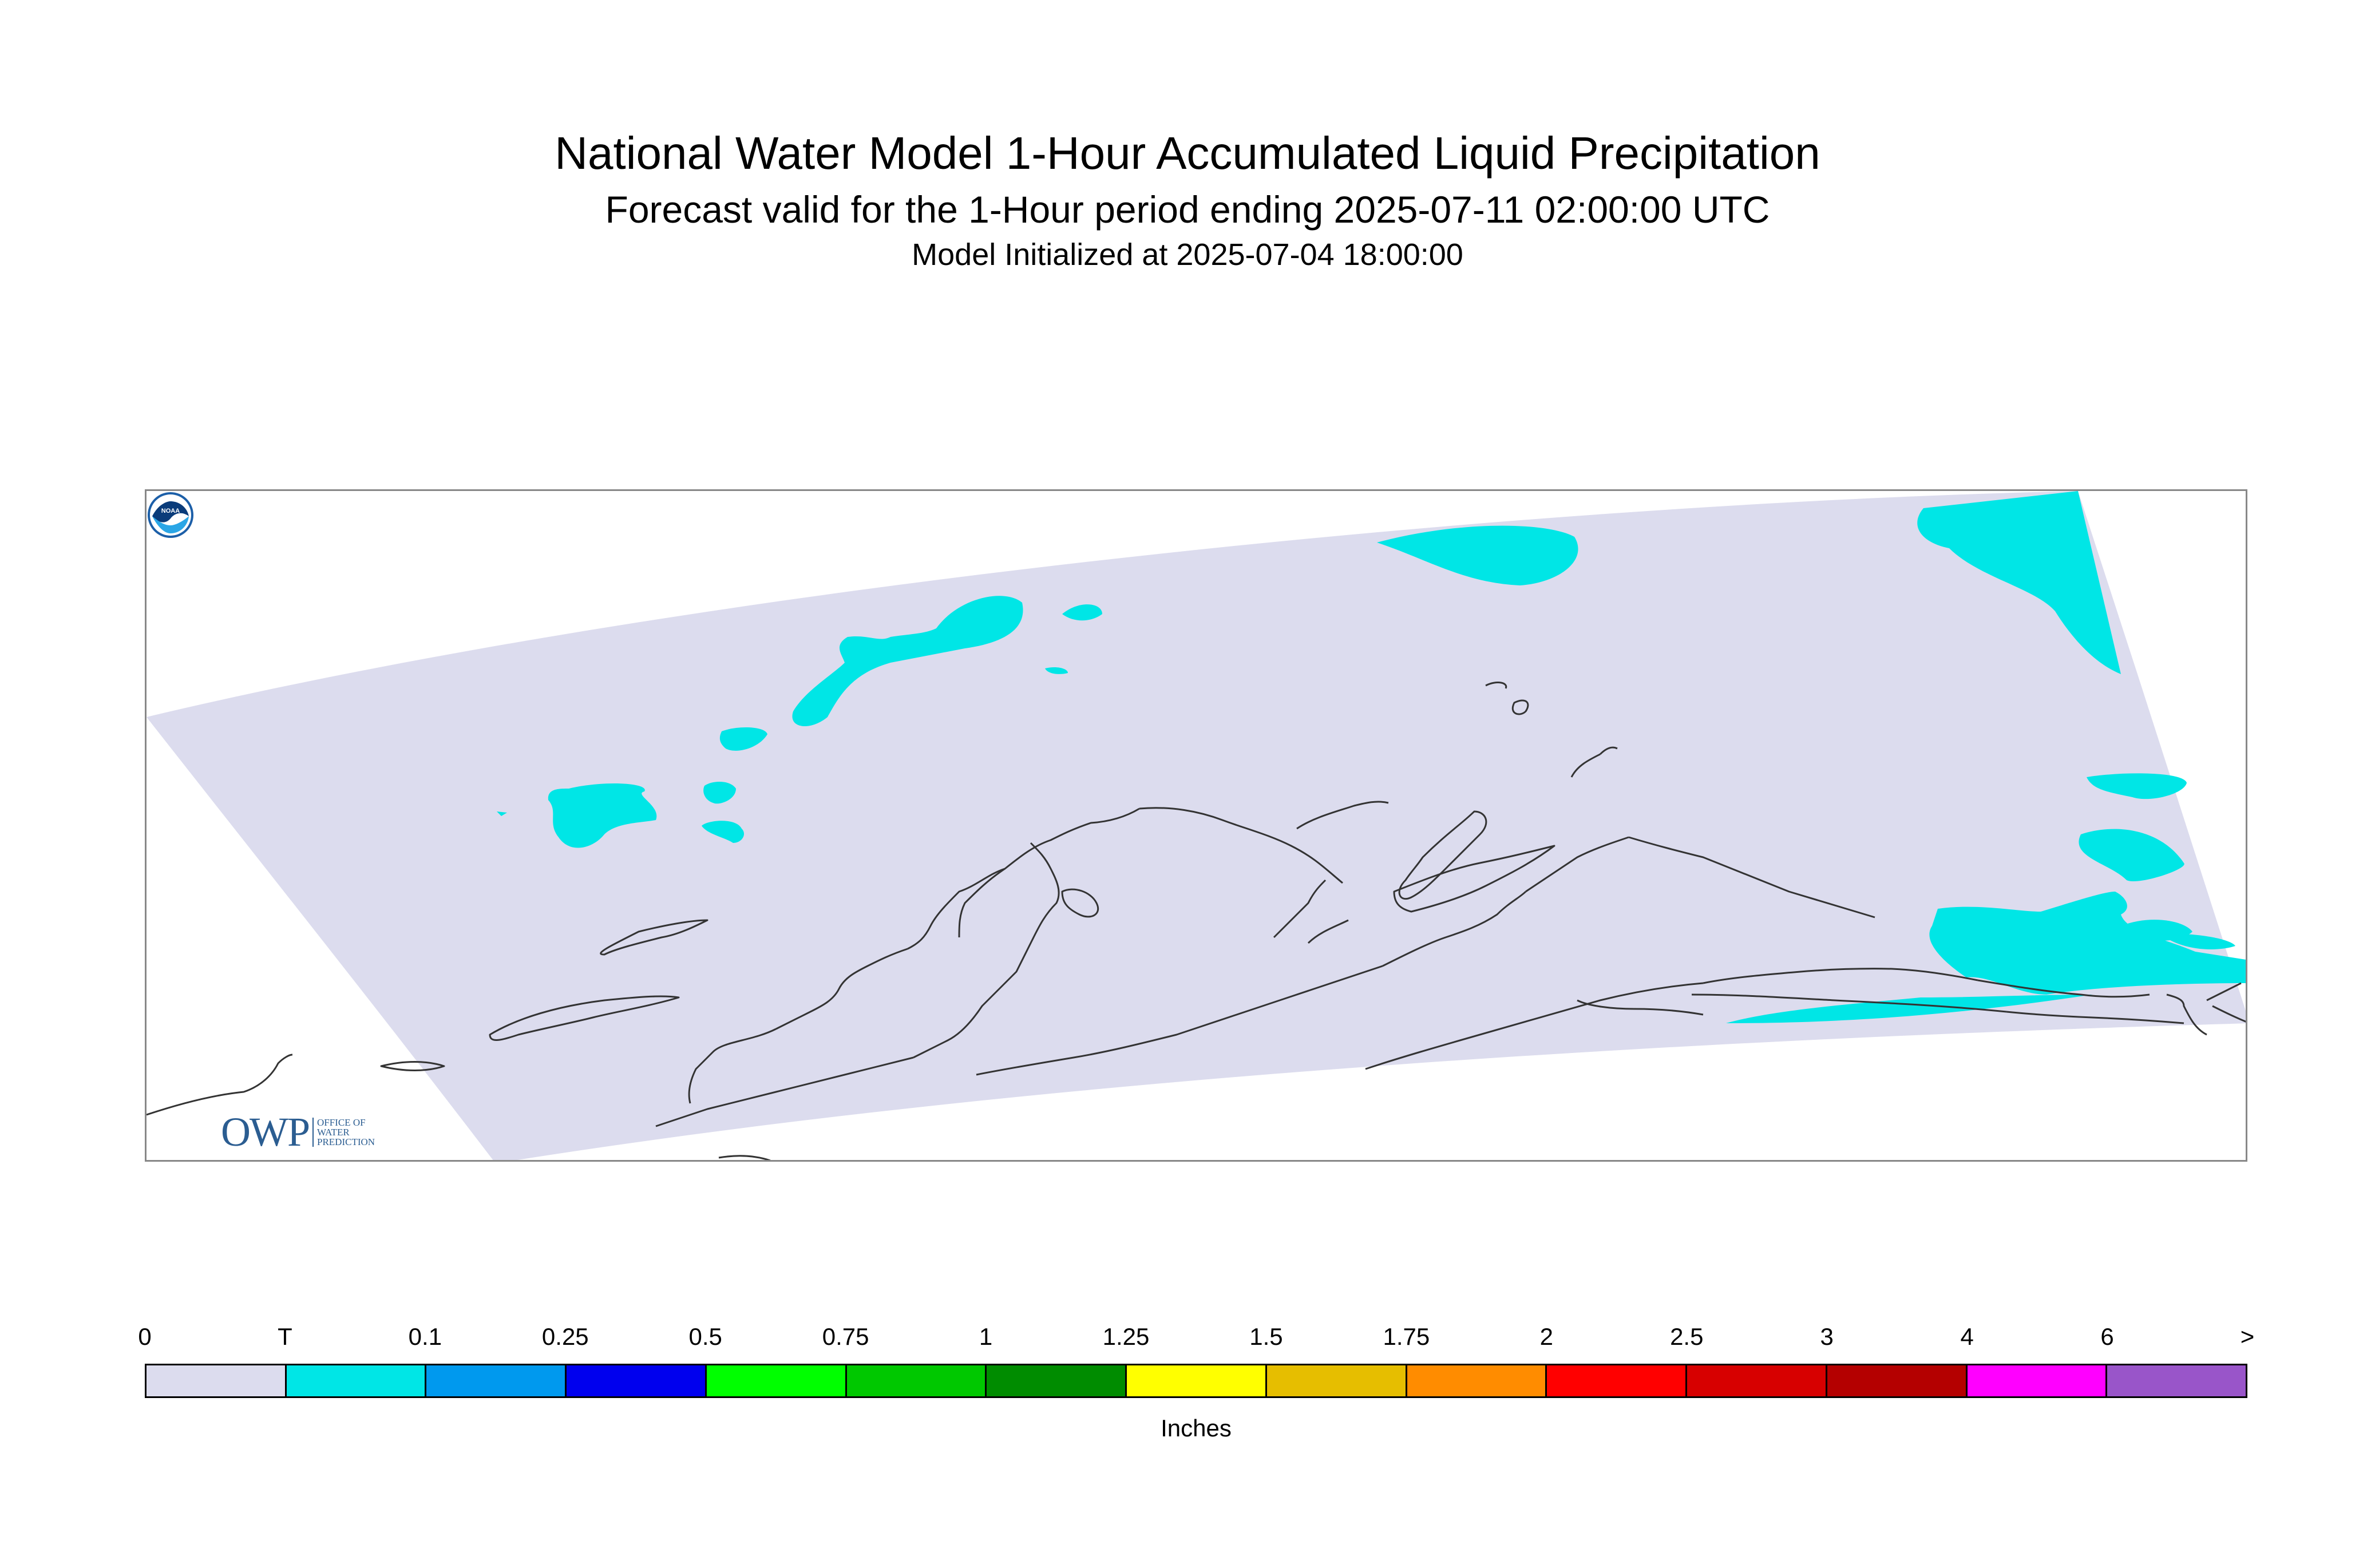 Image resolution: width=2375 pixels, height=1568 pixels. What do you see at coordinates (1967, 1336) in the screenshot?
I see `legend-tick-label: 4` at bounding box center [1967, 1336].